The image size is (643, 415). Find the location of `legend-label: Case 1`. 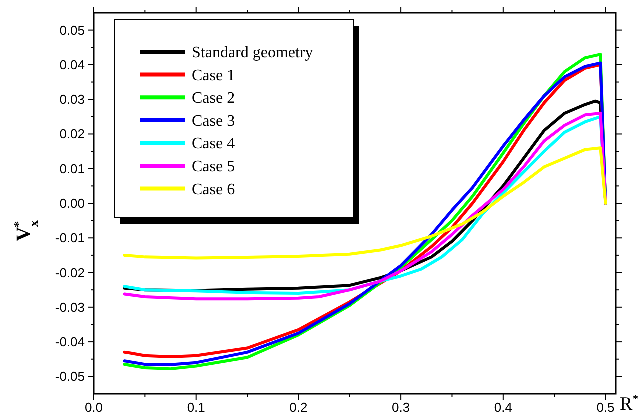

legend-label: Case 1 is located at coordinates (214, 75).